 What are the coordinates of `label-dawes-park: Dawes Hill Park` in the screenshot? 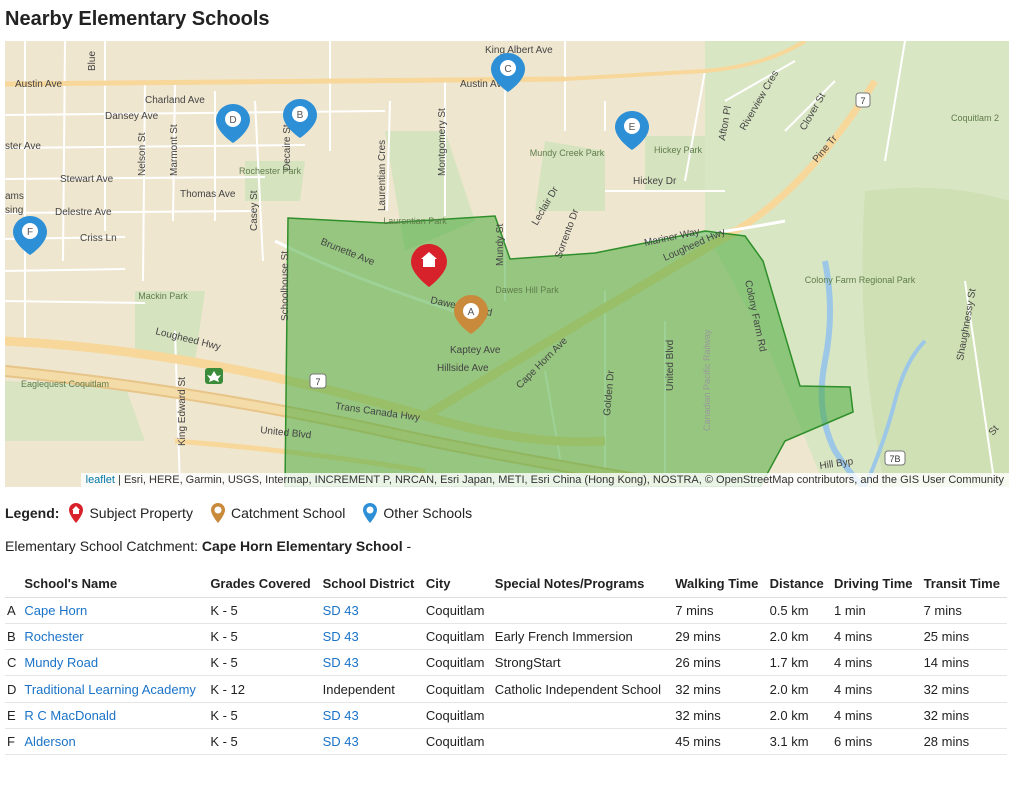 It's located at (527, 290).